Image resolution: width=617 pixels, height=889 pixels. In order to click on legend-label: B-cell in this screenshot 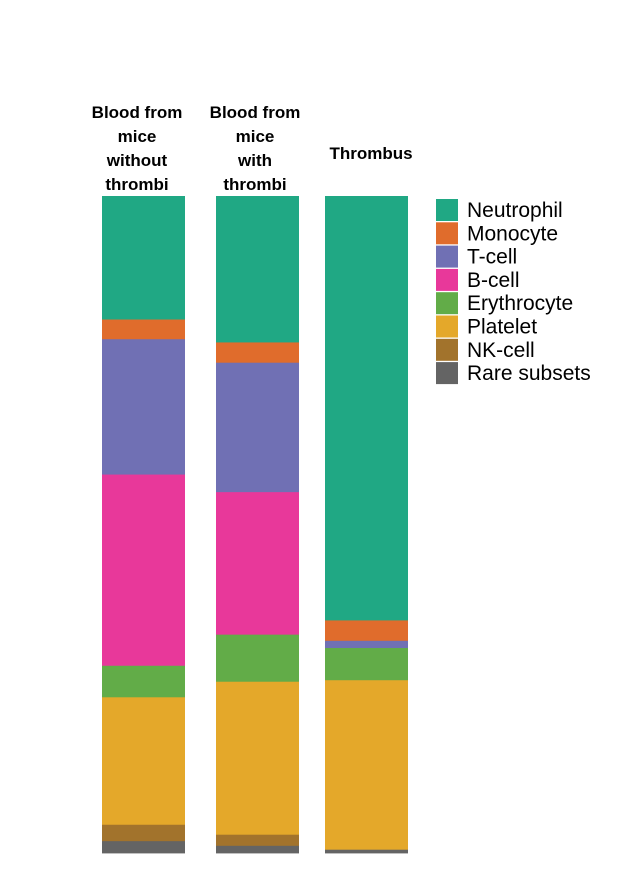, I will do `click(493, 280)`.